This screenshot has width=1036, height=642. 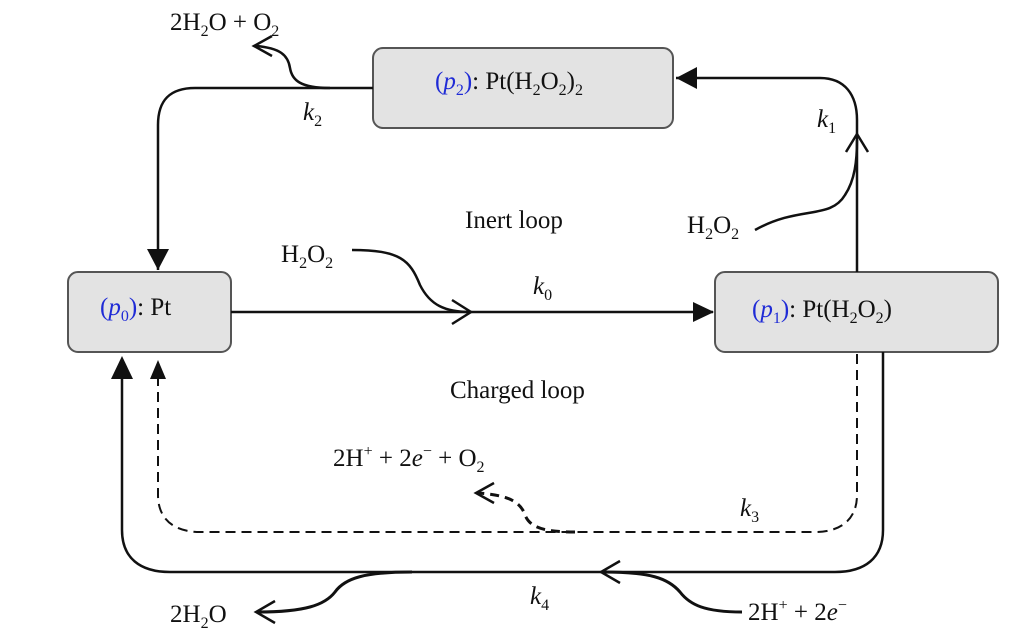 What do you see at coordinates (713, 227) in the screenshot?
I see `reactant-h2o2-k1: H2O2` at bounding box center [713, 227].